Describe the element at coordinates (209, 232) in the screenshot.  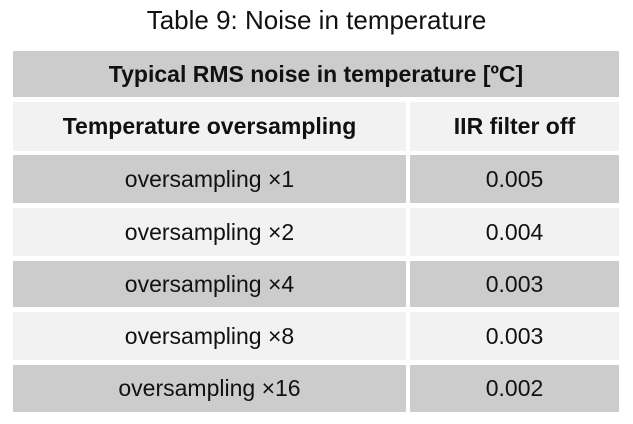
I see `table-row-2-oversampling: oversampling ×2` at that location.